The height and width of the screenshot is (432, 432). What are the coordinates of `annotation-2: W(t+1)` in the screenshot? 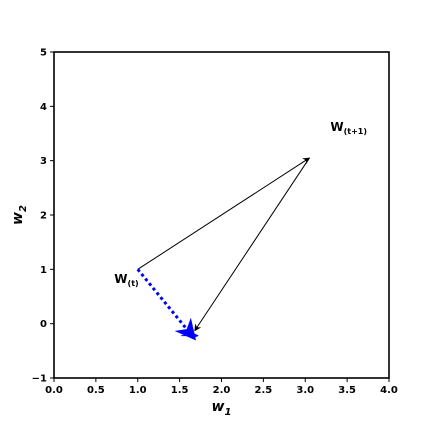 It's located at (348, 128).